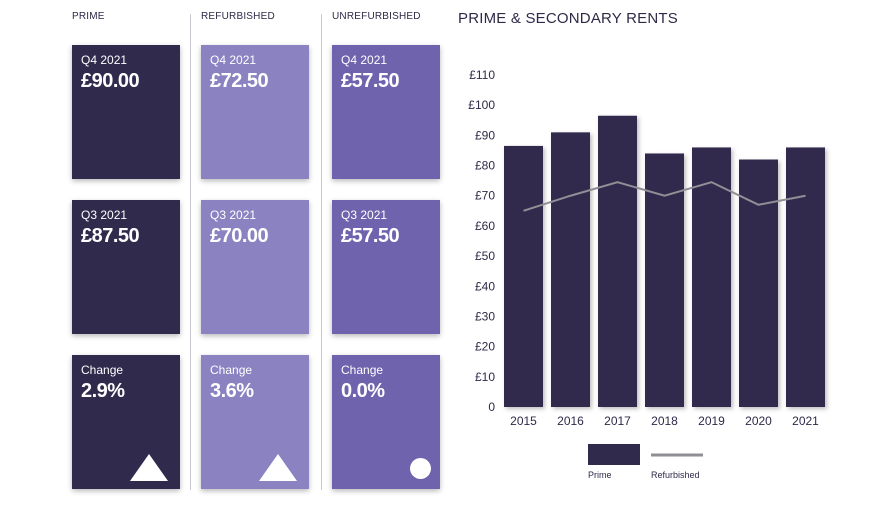 The height and width of the screenshot is (521, 869). Describe the element at coordinates (614, 454) in the screenshot. I see `legend-prime-swatch` at that location.